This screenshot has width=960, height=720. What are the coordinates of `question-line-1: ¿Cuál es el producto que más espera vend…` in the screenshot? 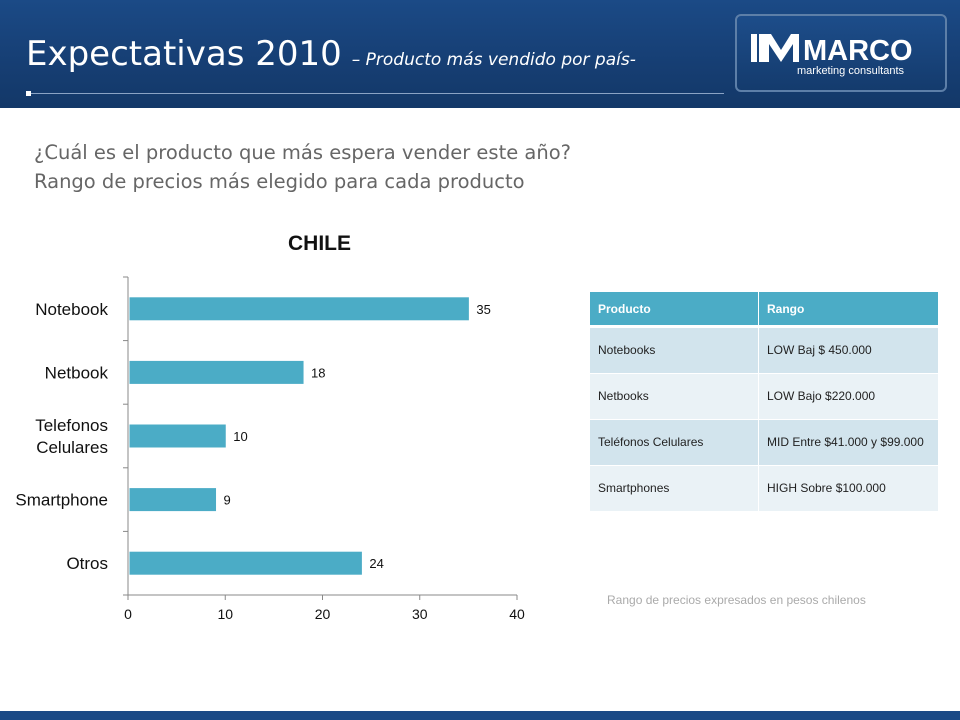 It's located at (302, 152).